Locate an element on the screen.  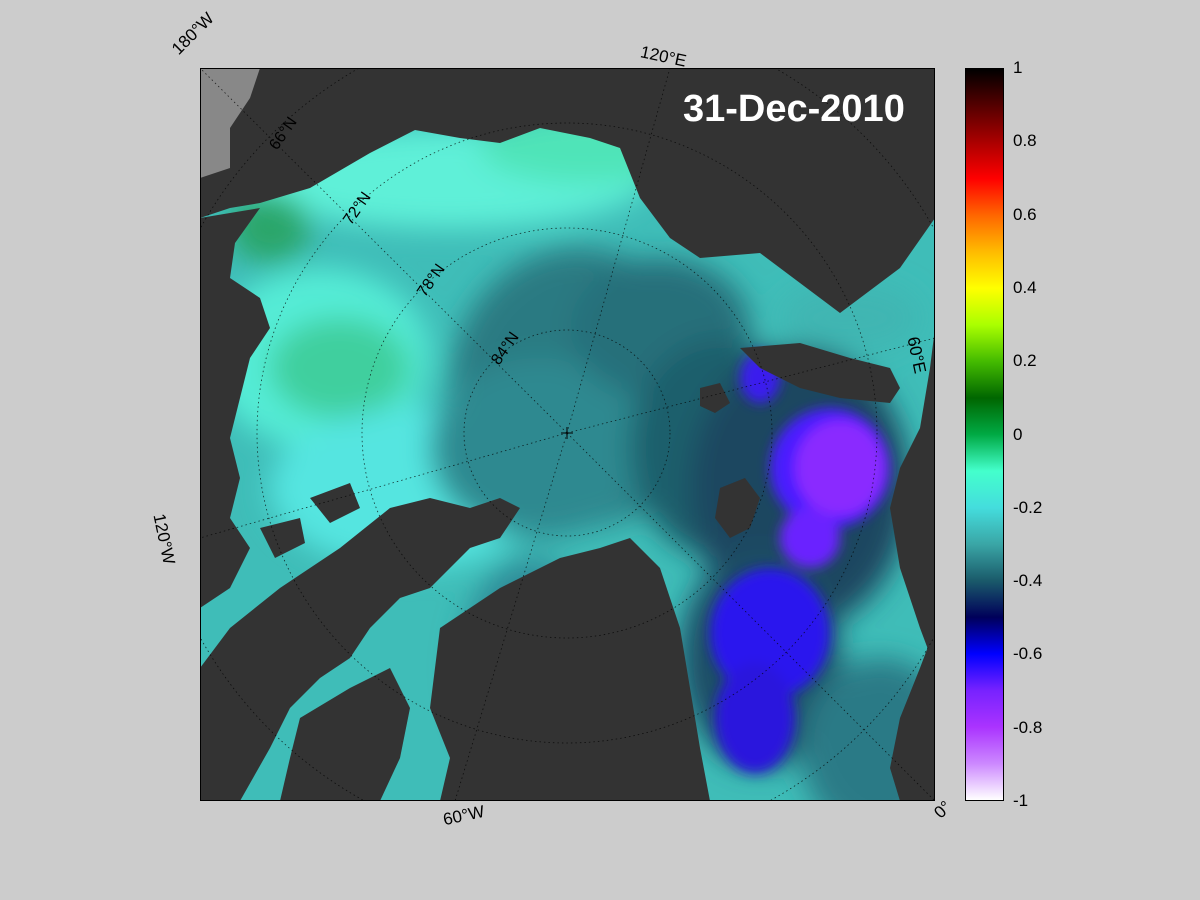
colorbar-tick-label: 0.8 is located at coordinates (1025, 141).